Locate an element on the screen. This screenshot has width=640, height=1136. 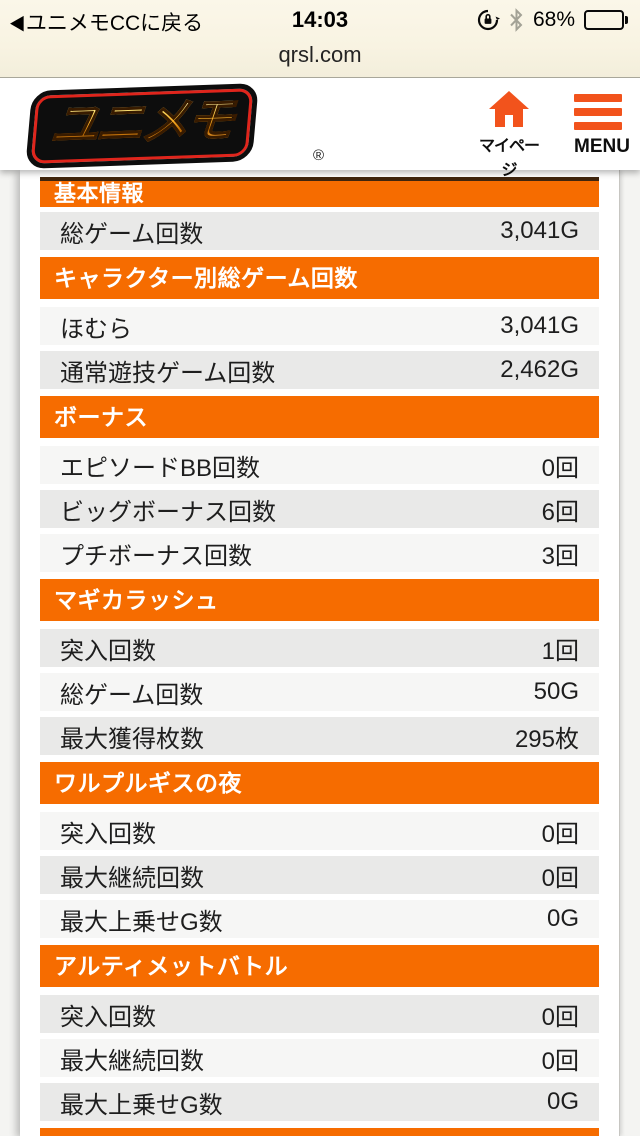
back-arrow-icon: ◀ is located at coordinates (17, 22).